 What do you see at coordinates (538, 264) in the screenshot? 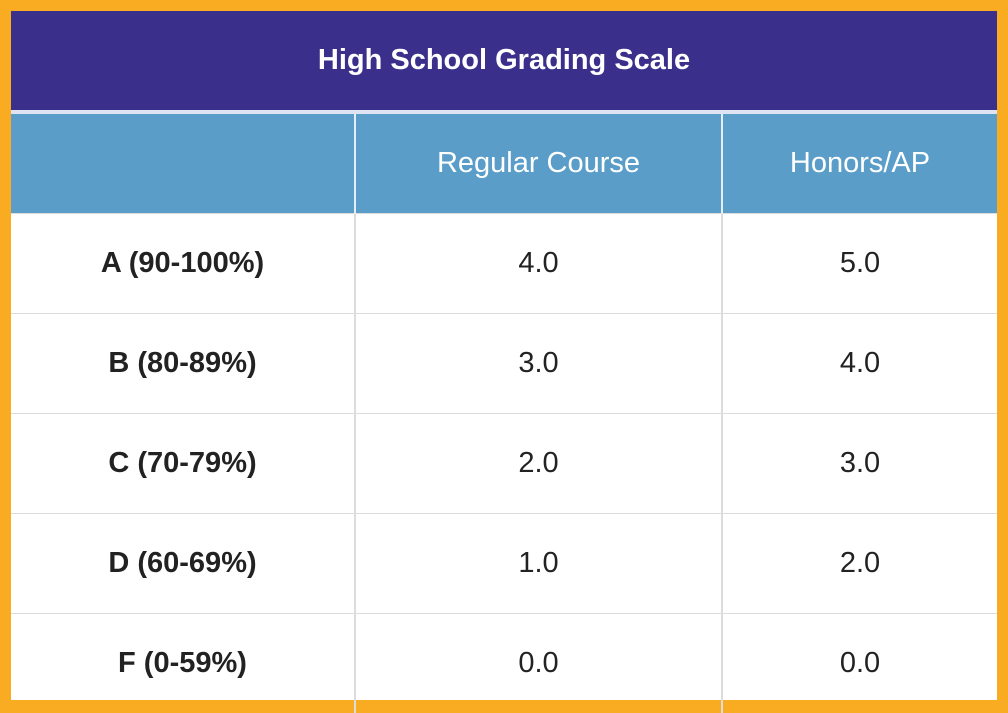
I see `regular-cell: 4.0` at bounding box center [538, 264].